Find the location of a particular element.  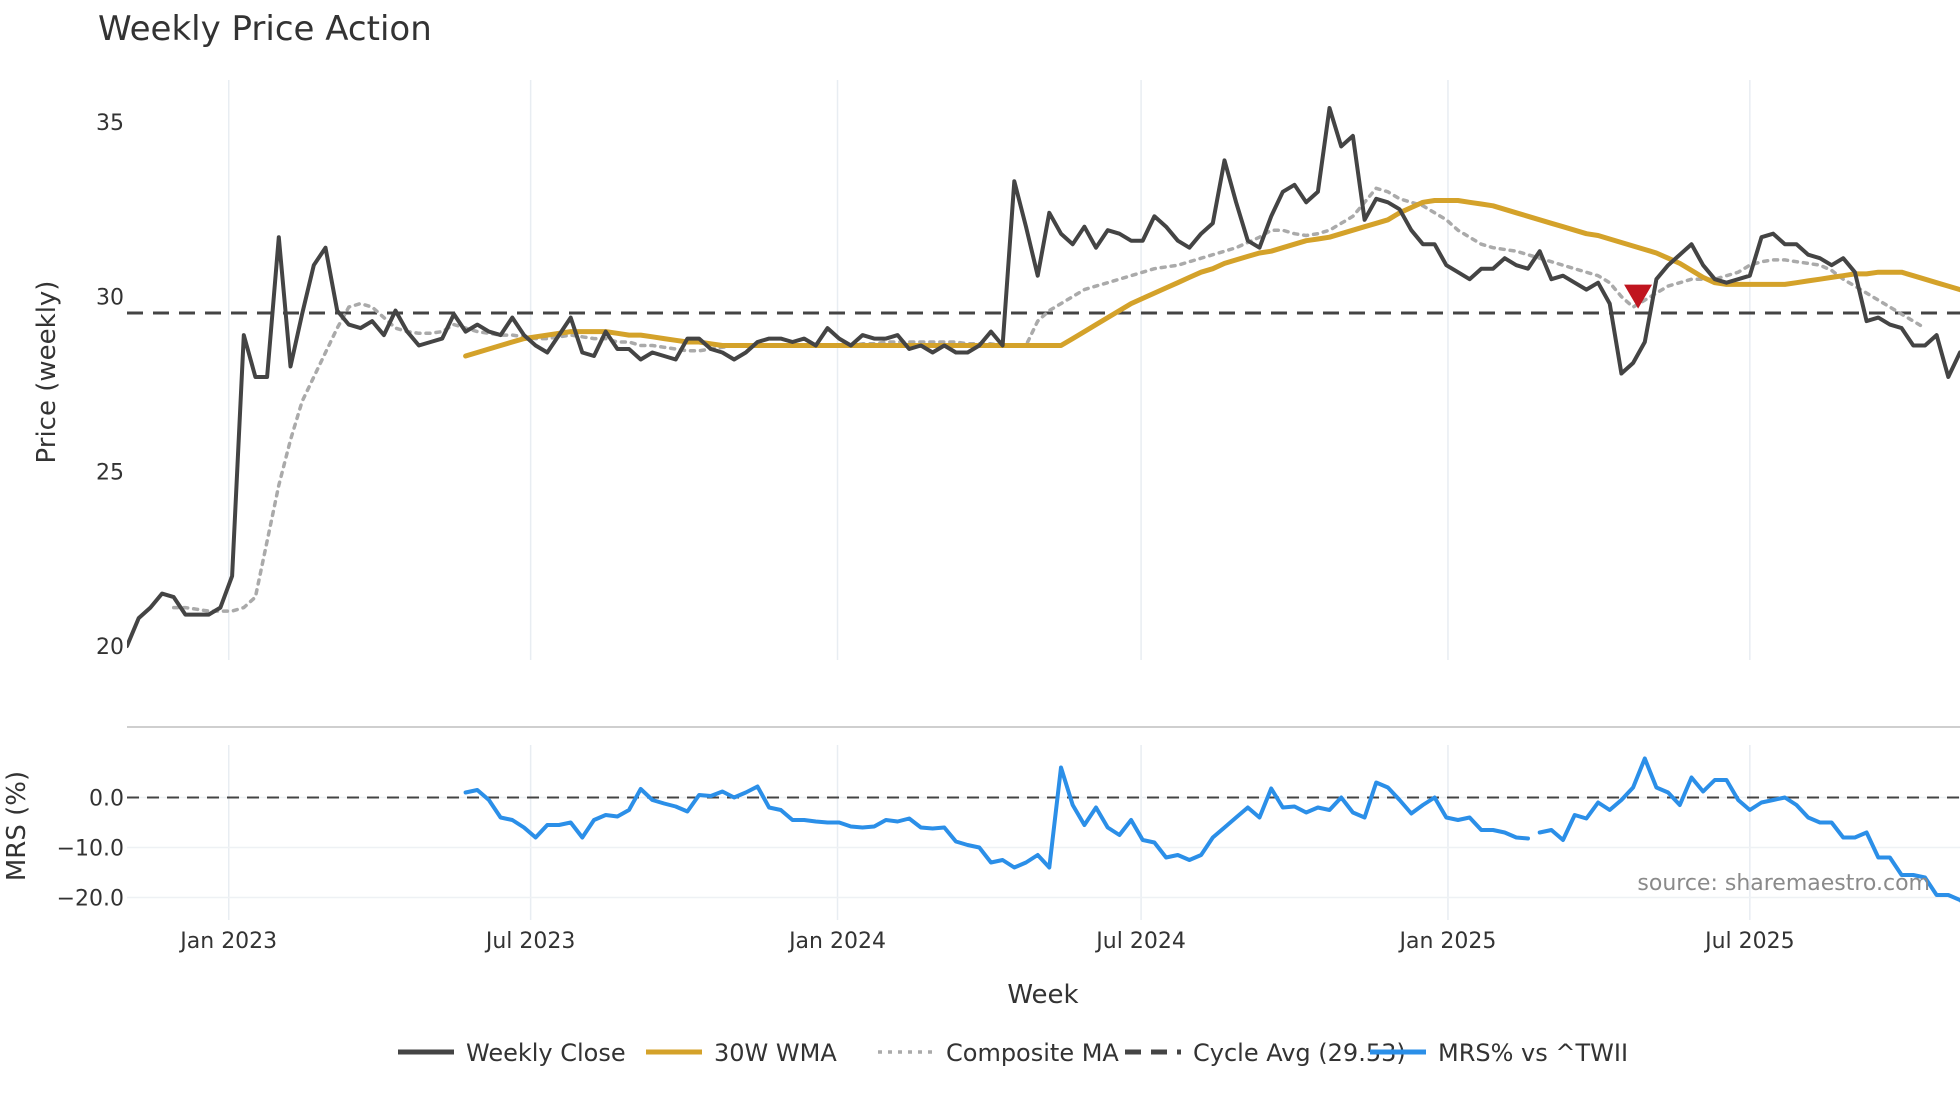

legend-item-30w-wma: 30W WMA is located at coordinates (741, 1053).